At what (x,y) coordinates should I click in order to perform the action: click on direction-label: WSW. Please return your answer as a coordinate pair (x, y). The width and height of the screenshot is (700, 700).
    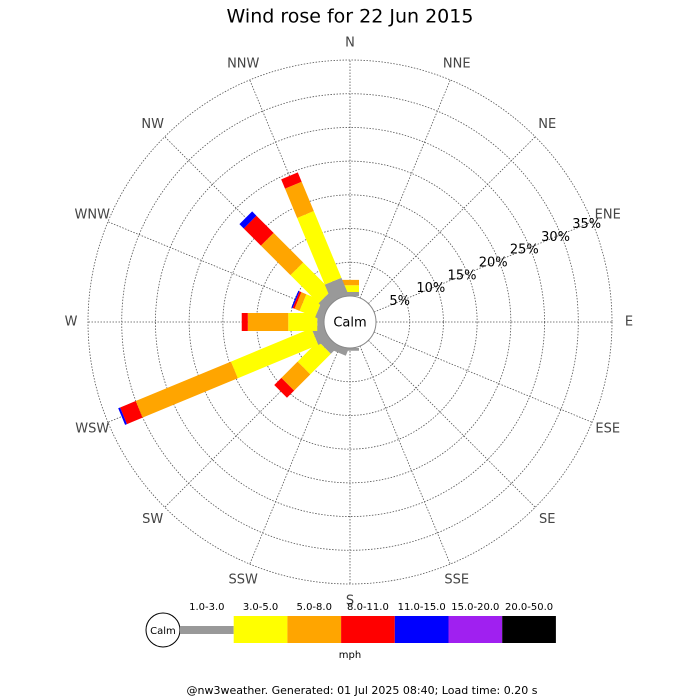
    Looking at the image, I should click on (92, 428).